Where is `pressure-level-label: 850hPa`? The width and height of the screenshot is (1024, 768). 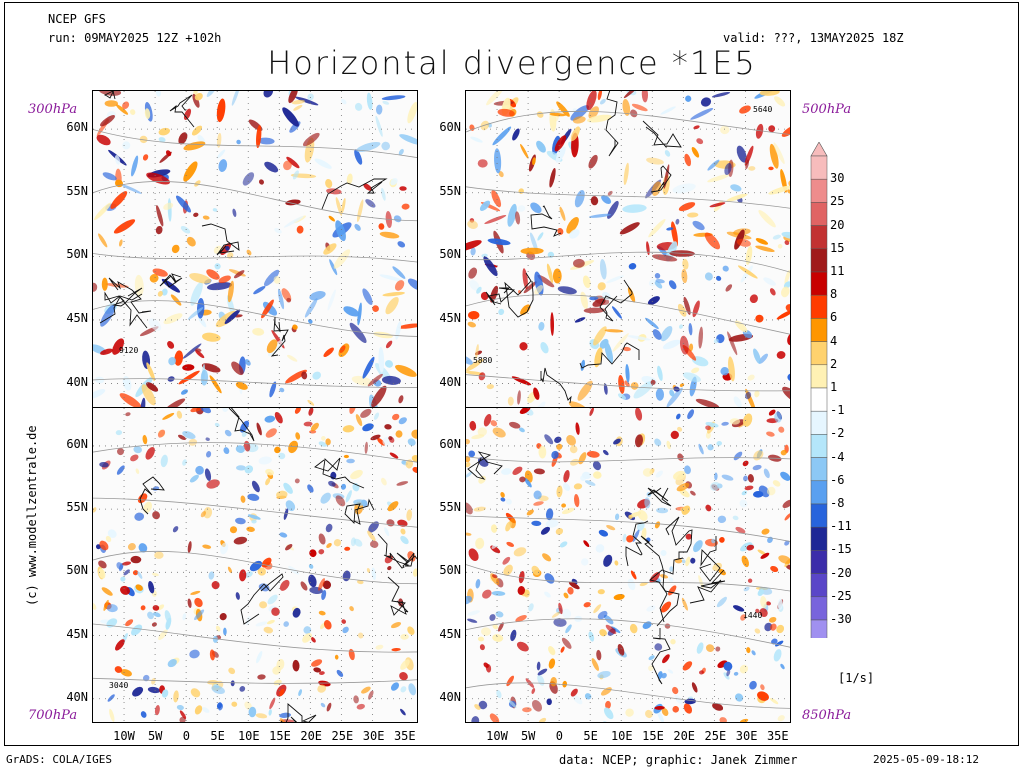 pressure-level-label: 850hPa is located at coordinates (827, 715).